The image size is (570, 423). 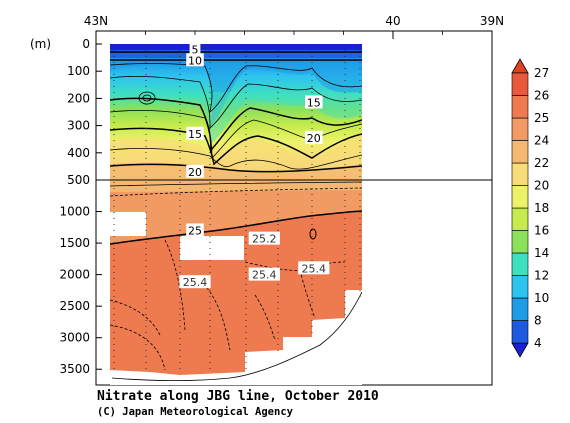 What do you see at coordinates (74, 338) in the screenshot?
I see `y-tick-label: 3000` at bounding box center [74, 338].